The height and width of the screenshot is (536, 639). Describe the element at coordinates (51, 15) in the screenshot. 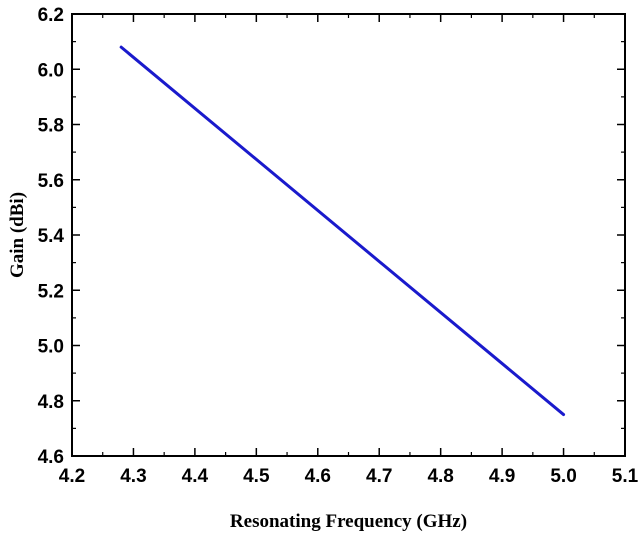

I see `y-tick-label: 6.2` at that location.